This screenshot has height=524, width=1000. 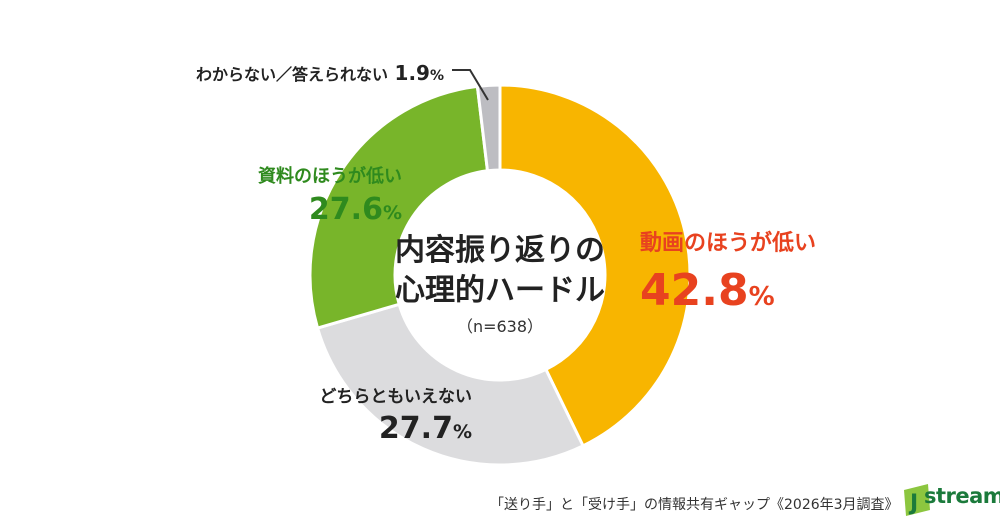 I want to click on slice-value-1: 27.7%, so click(x=425, y=428).